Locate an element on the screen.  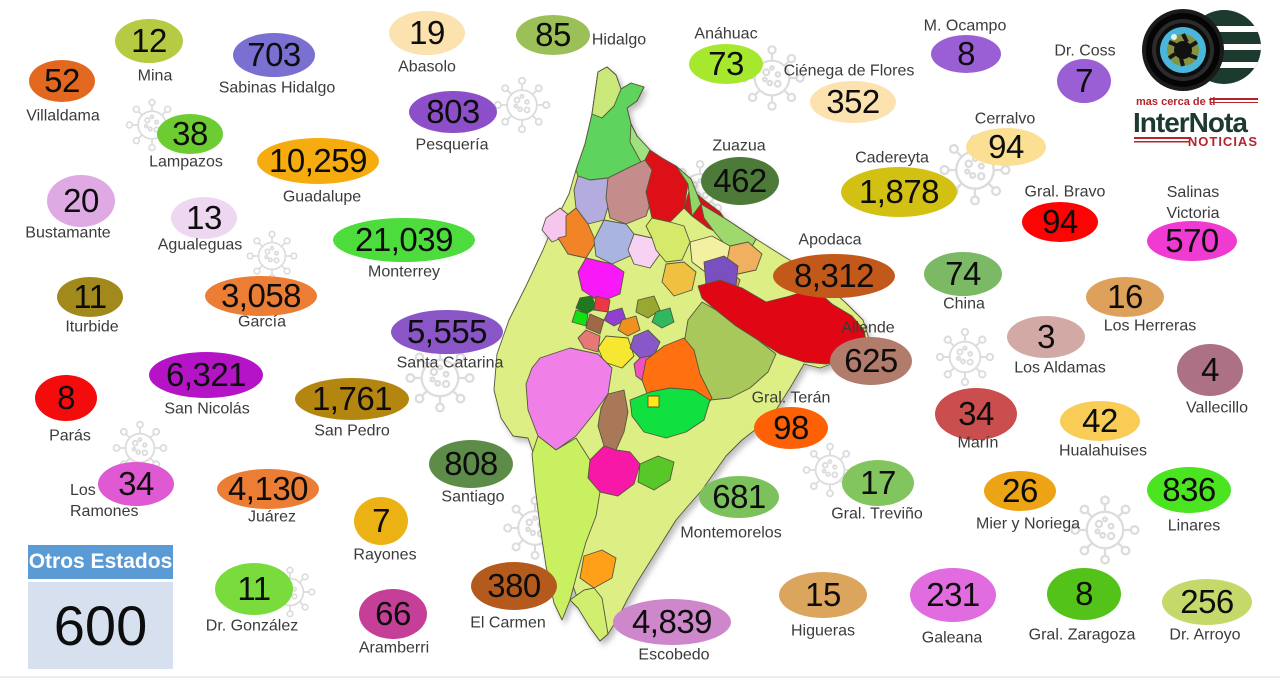
municipality-value: 15 is located at coordinates (823, 594).